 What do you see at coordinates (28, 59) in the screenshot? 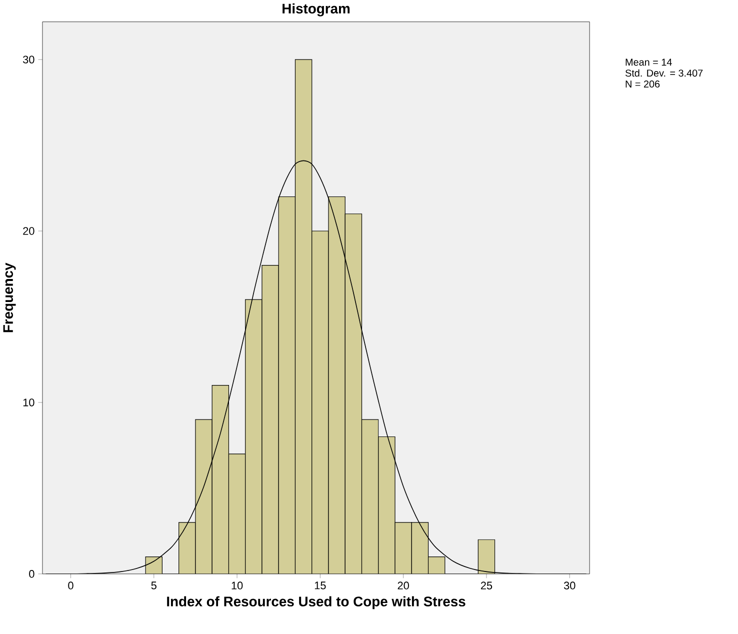
I see `y-tick-label: 30` at bounding box center [28, 59].